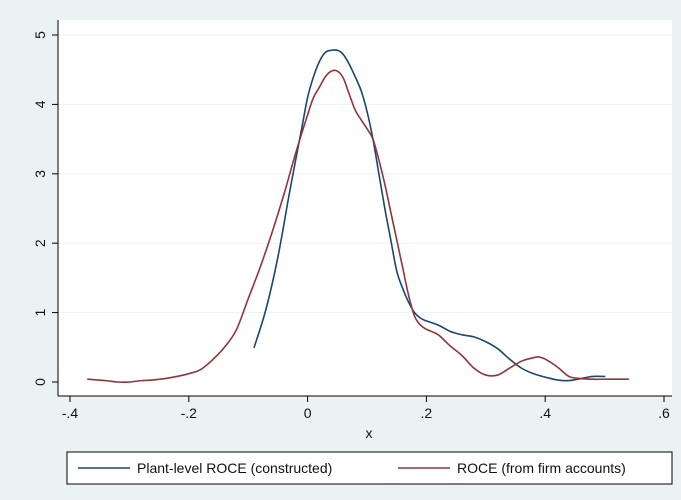 The width and height of the screenshot is (681, 500). Describe the element at coordinates (427, 413) in the screenshot. I see `x-tick-label-3: .2` at that location.